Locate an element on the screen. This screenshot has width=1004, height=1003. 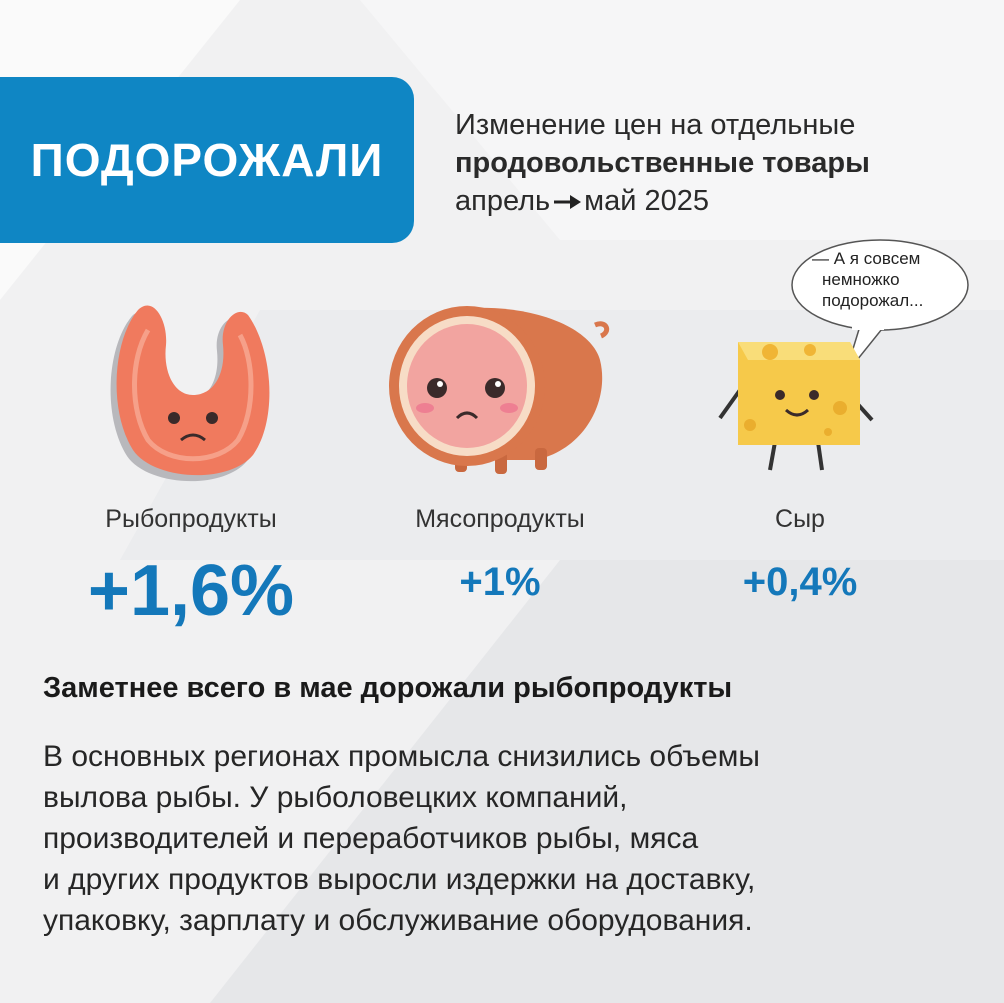
value-cheese: +0,4% is located at coordinates (800, 582).